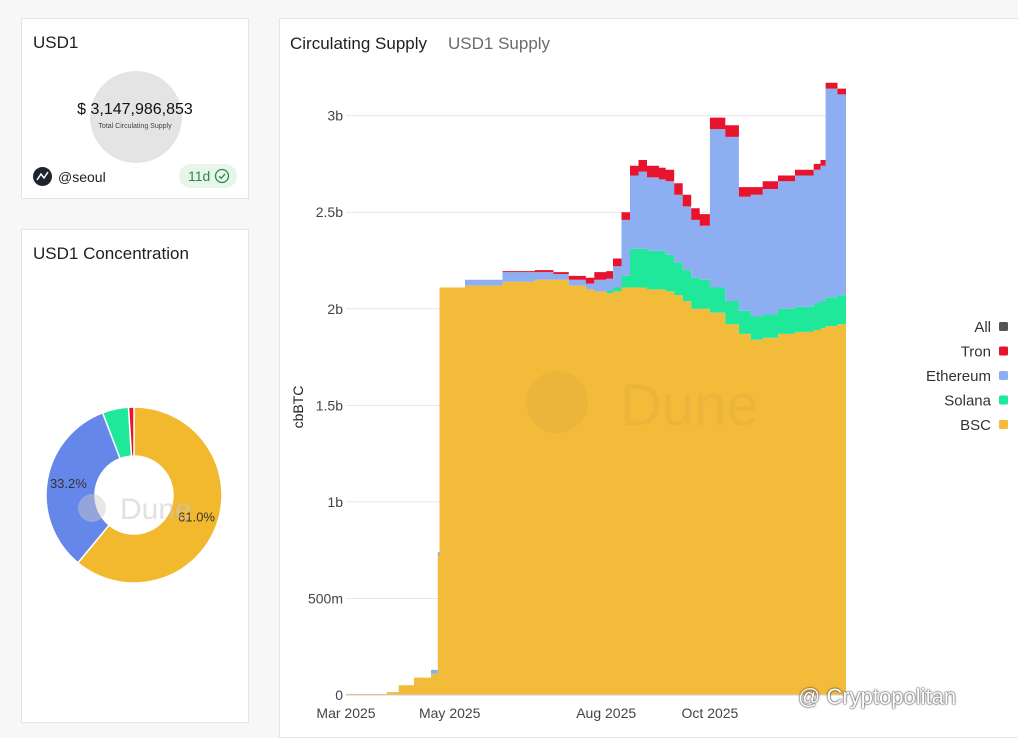  Describe the element at coordinates (135, 126) in the screenshot. I see `total-supply-caption: Total Circulating Supply` at that location.